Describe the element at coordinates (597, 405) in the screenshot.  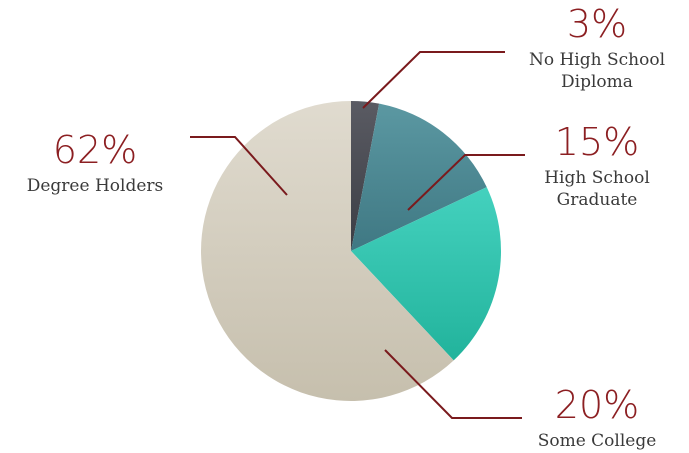
I see `percent-label-some-college: 20%` at that location.